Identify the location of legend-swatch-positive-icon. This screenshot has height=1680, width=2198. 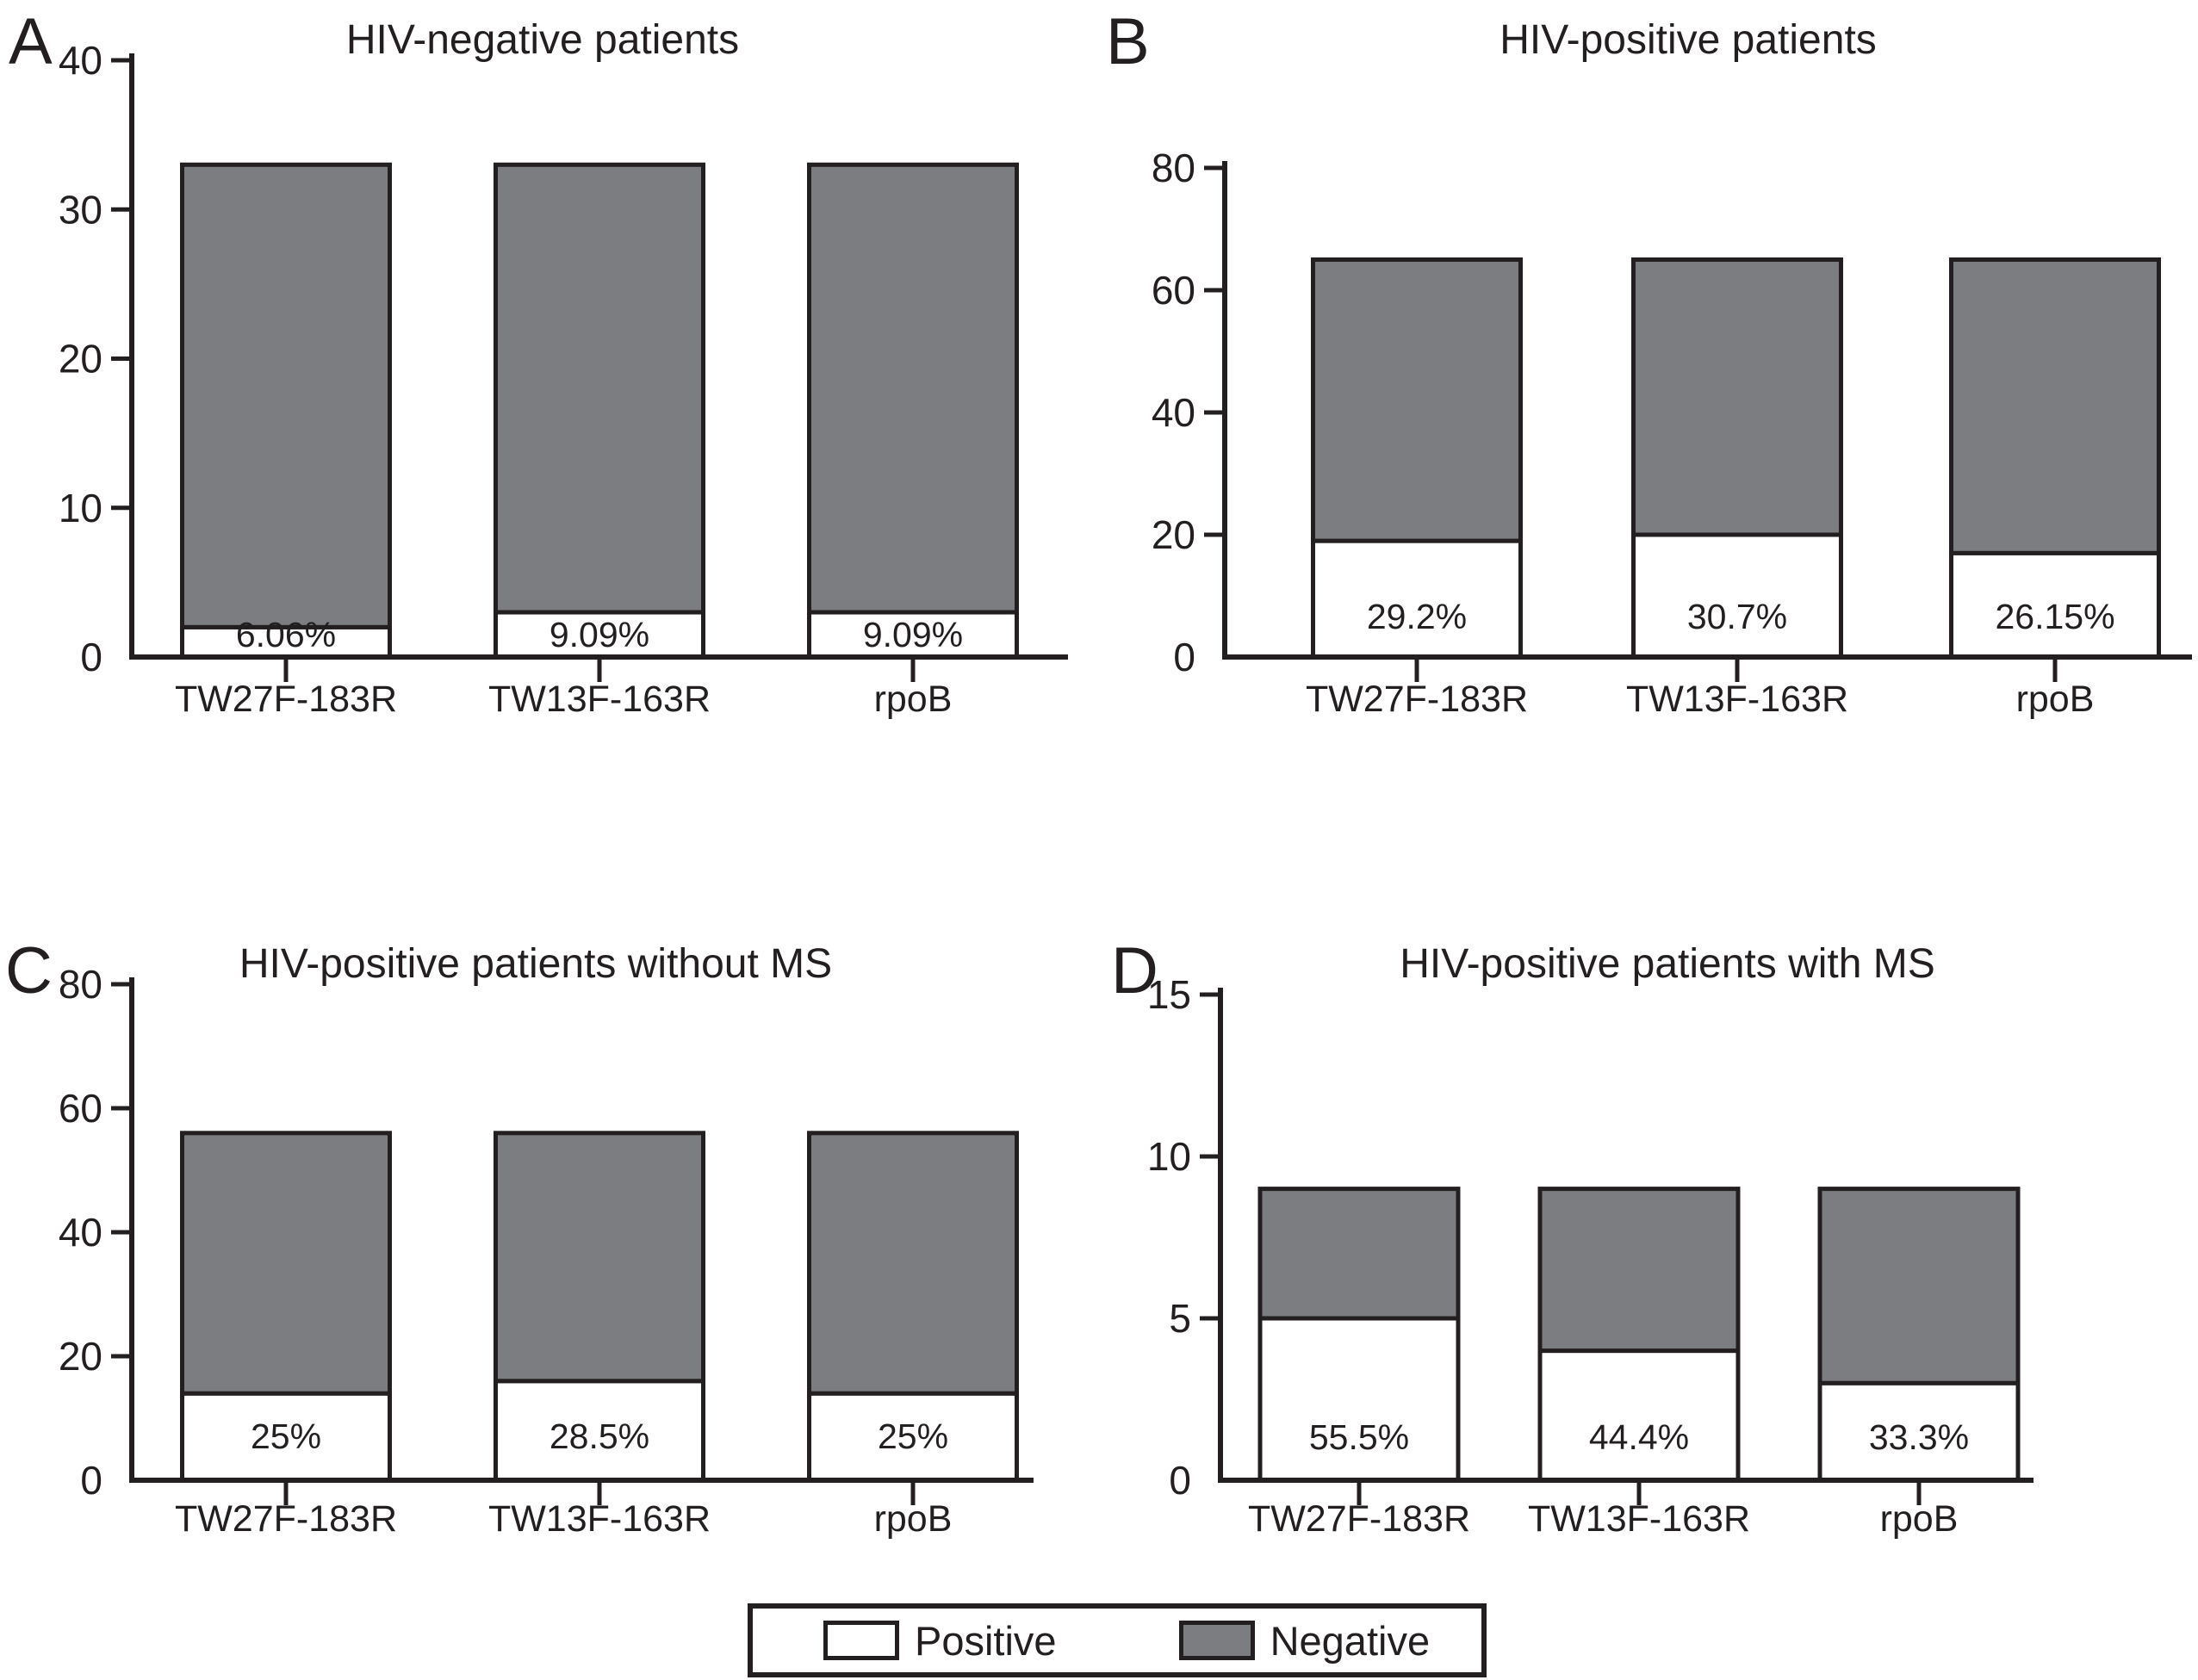
(861, 1641).